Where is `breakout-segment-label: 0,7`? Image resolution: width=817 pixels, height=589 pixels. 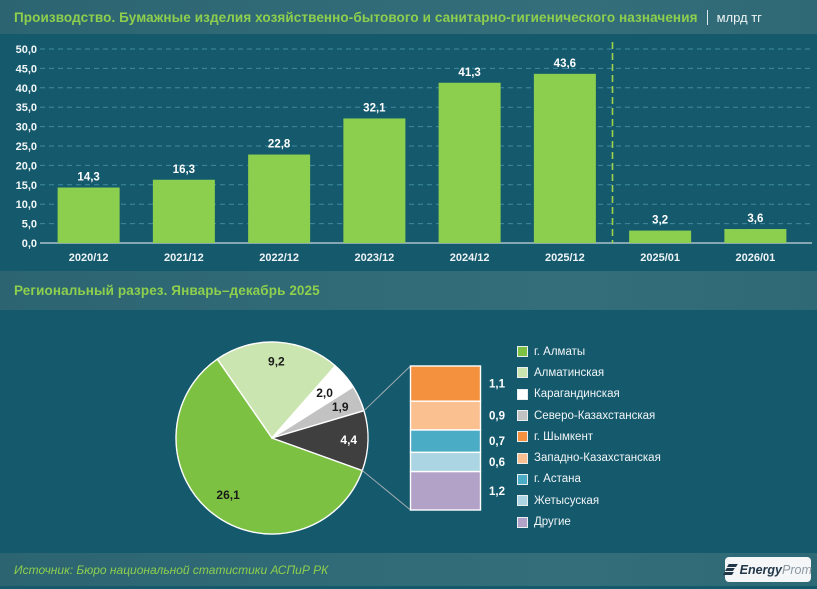
breakout-segment-label: 0,7 is located at coordinates (497, 442).